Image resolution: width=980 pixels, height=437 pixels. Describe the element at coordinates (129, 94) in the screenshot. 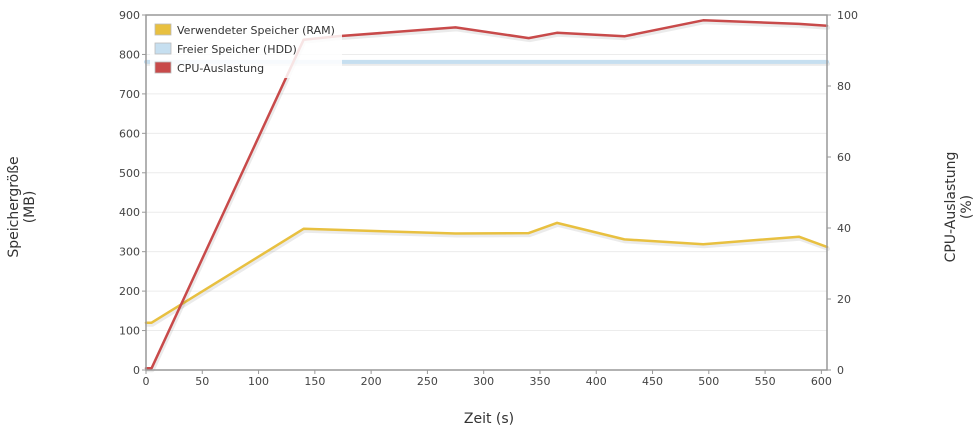

I see `y-left-tick-label: 700` at that location.